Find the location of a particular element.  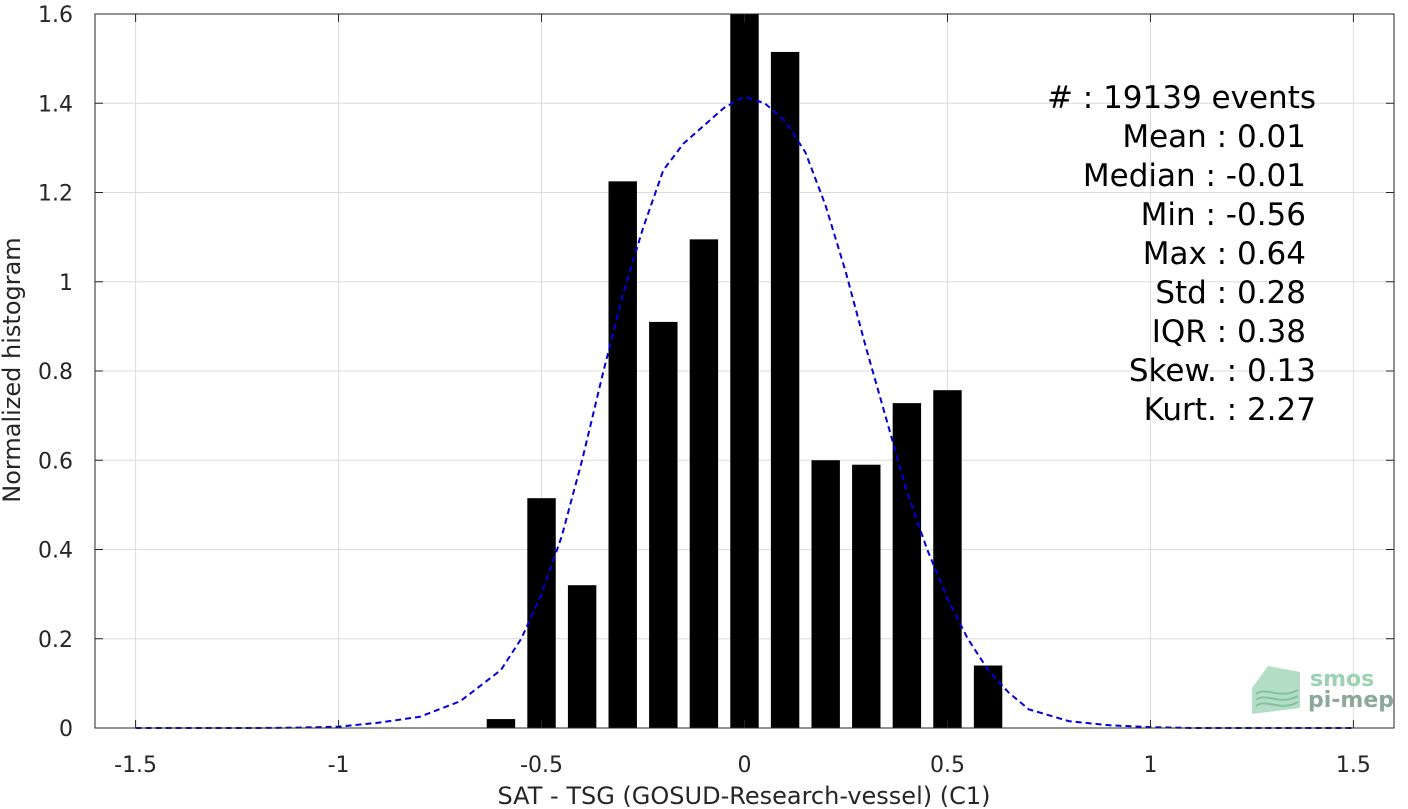

x-tick-label: 0.5 is located at coordinates (947, 765).